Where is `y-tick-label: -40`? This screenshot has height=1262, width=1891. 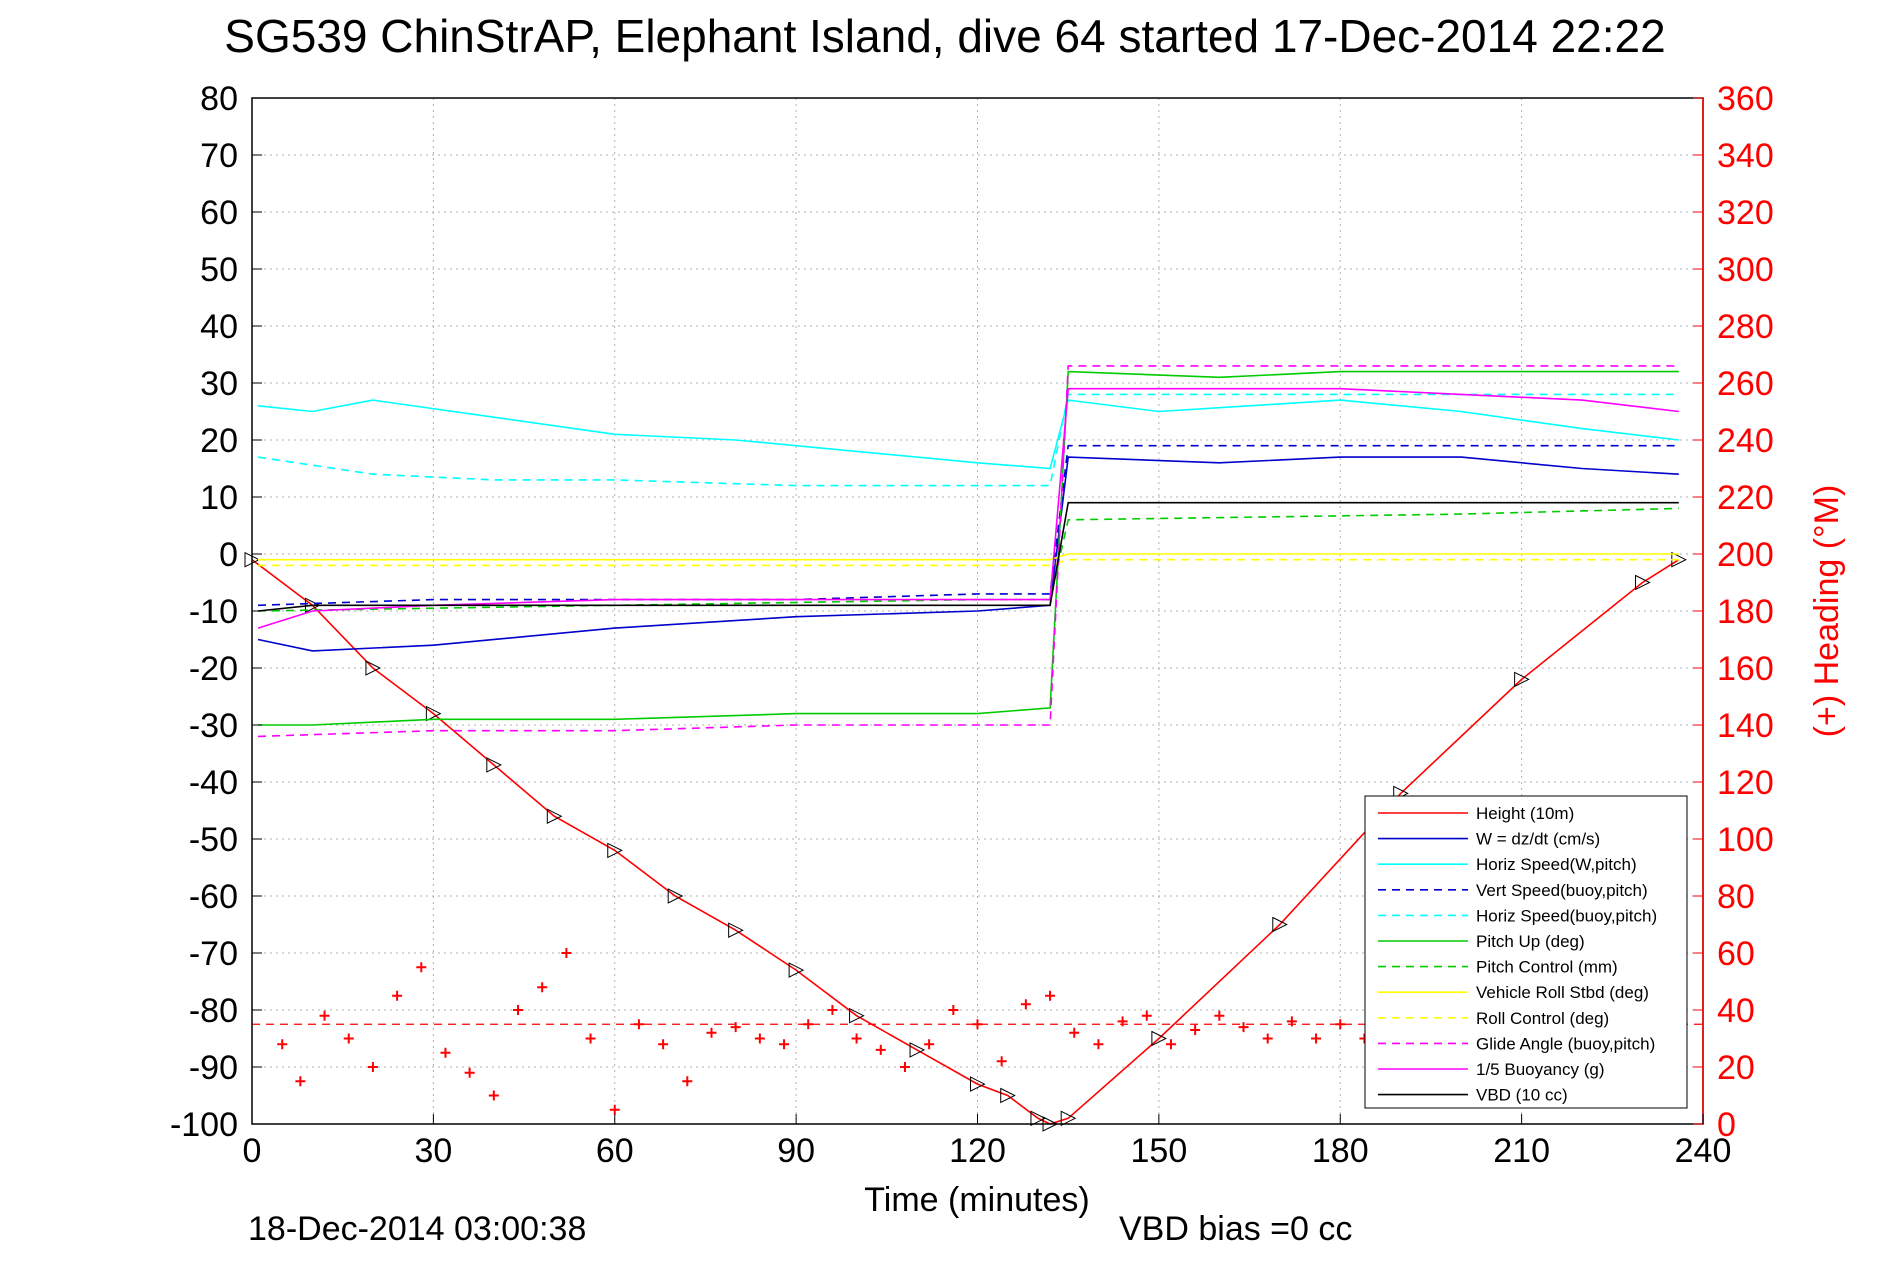
y-tick-label: -40 is located at coordinates (213, 783).